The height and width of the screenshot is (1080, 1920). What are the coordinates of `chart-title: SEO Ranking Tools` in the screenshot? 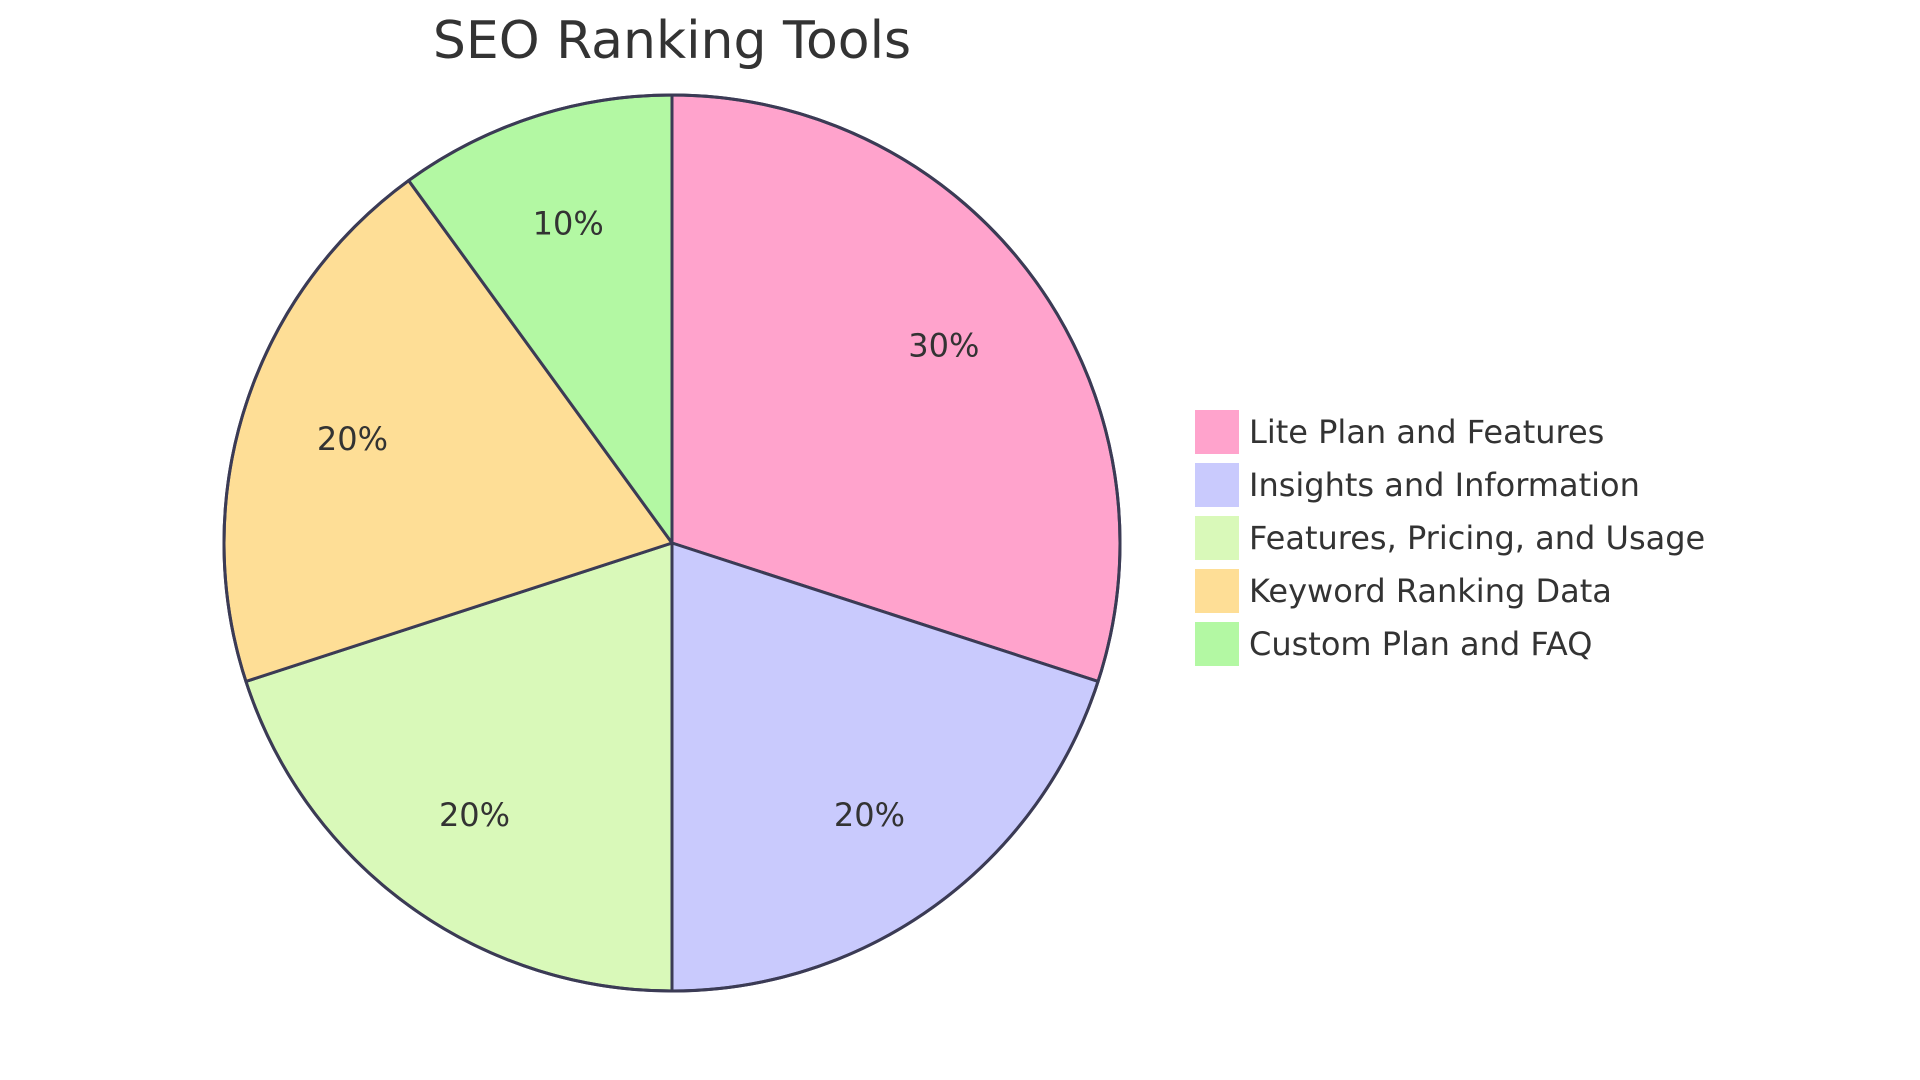 It's located at (672, 41).